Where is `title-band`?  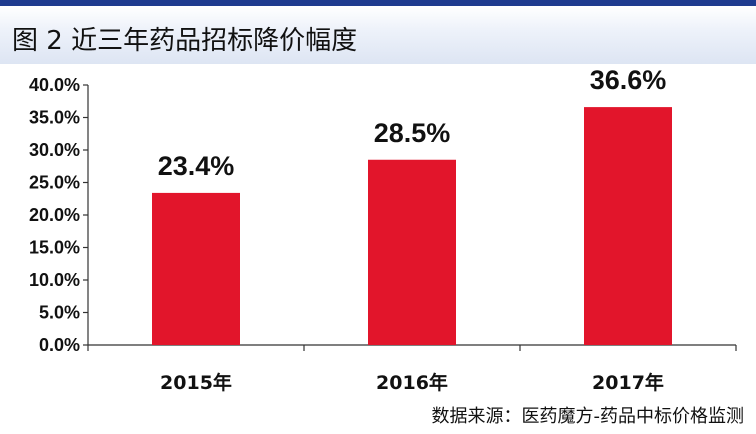
title-band is located at coordinates (378, 35).